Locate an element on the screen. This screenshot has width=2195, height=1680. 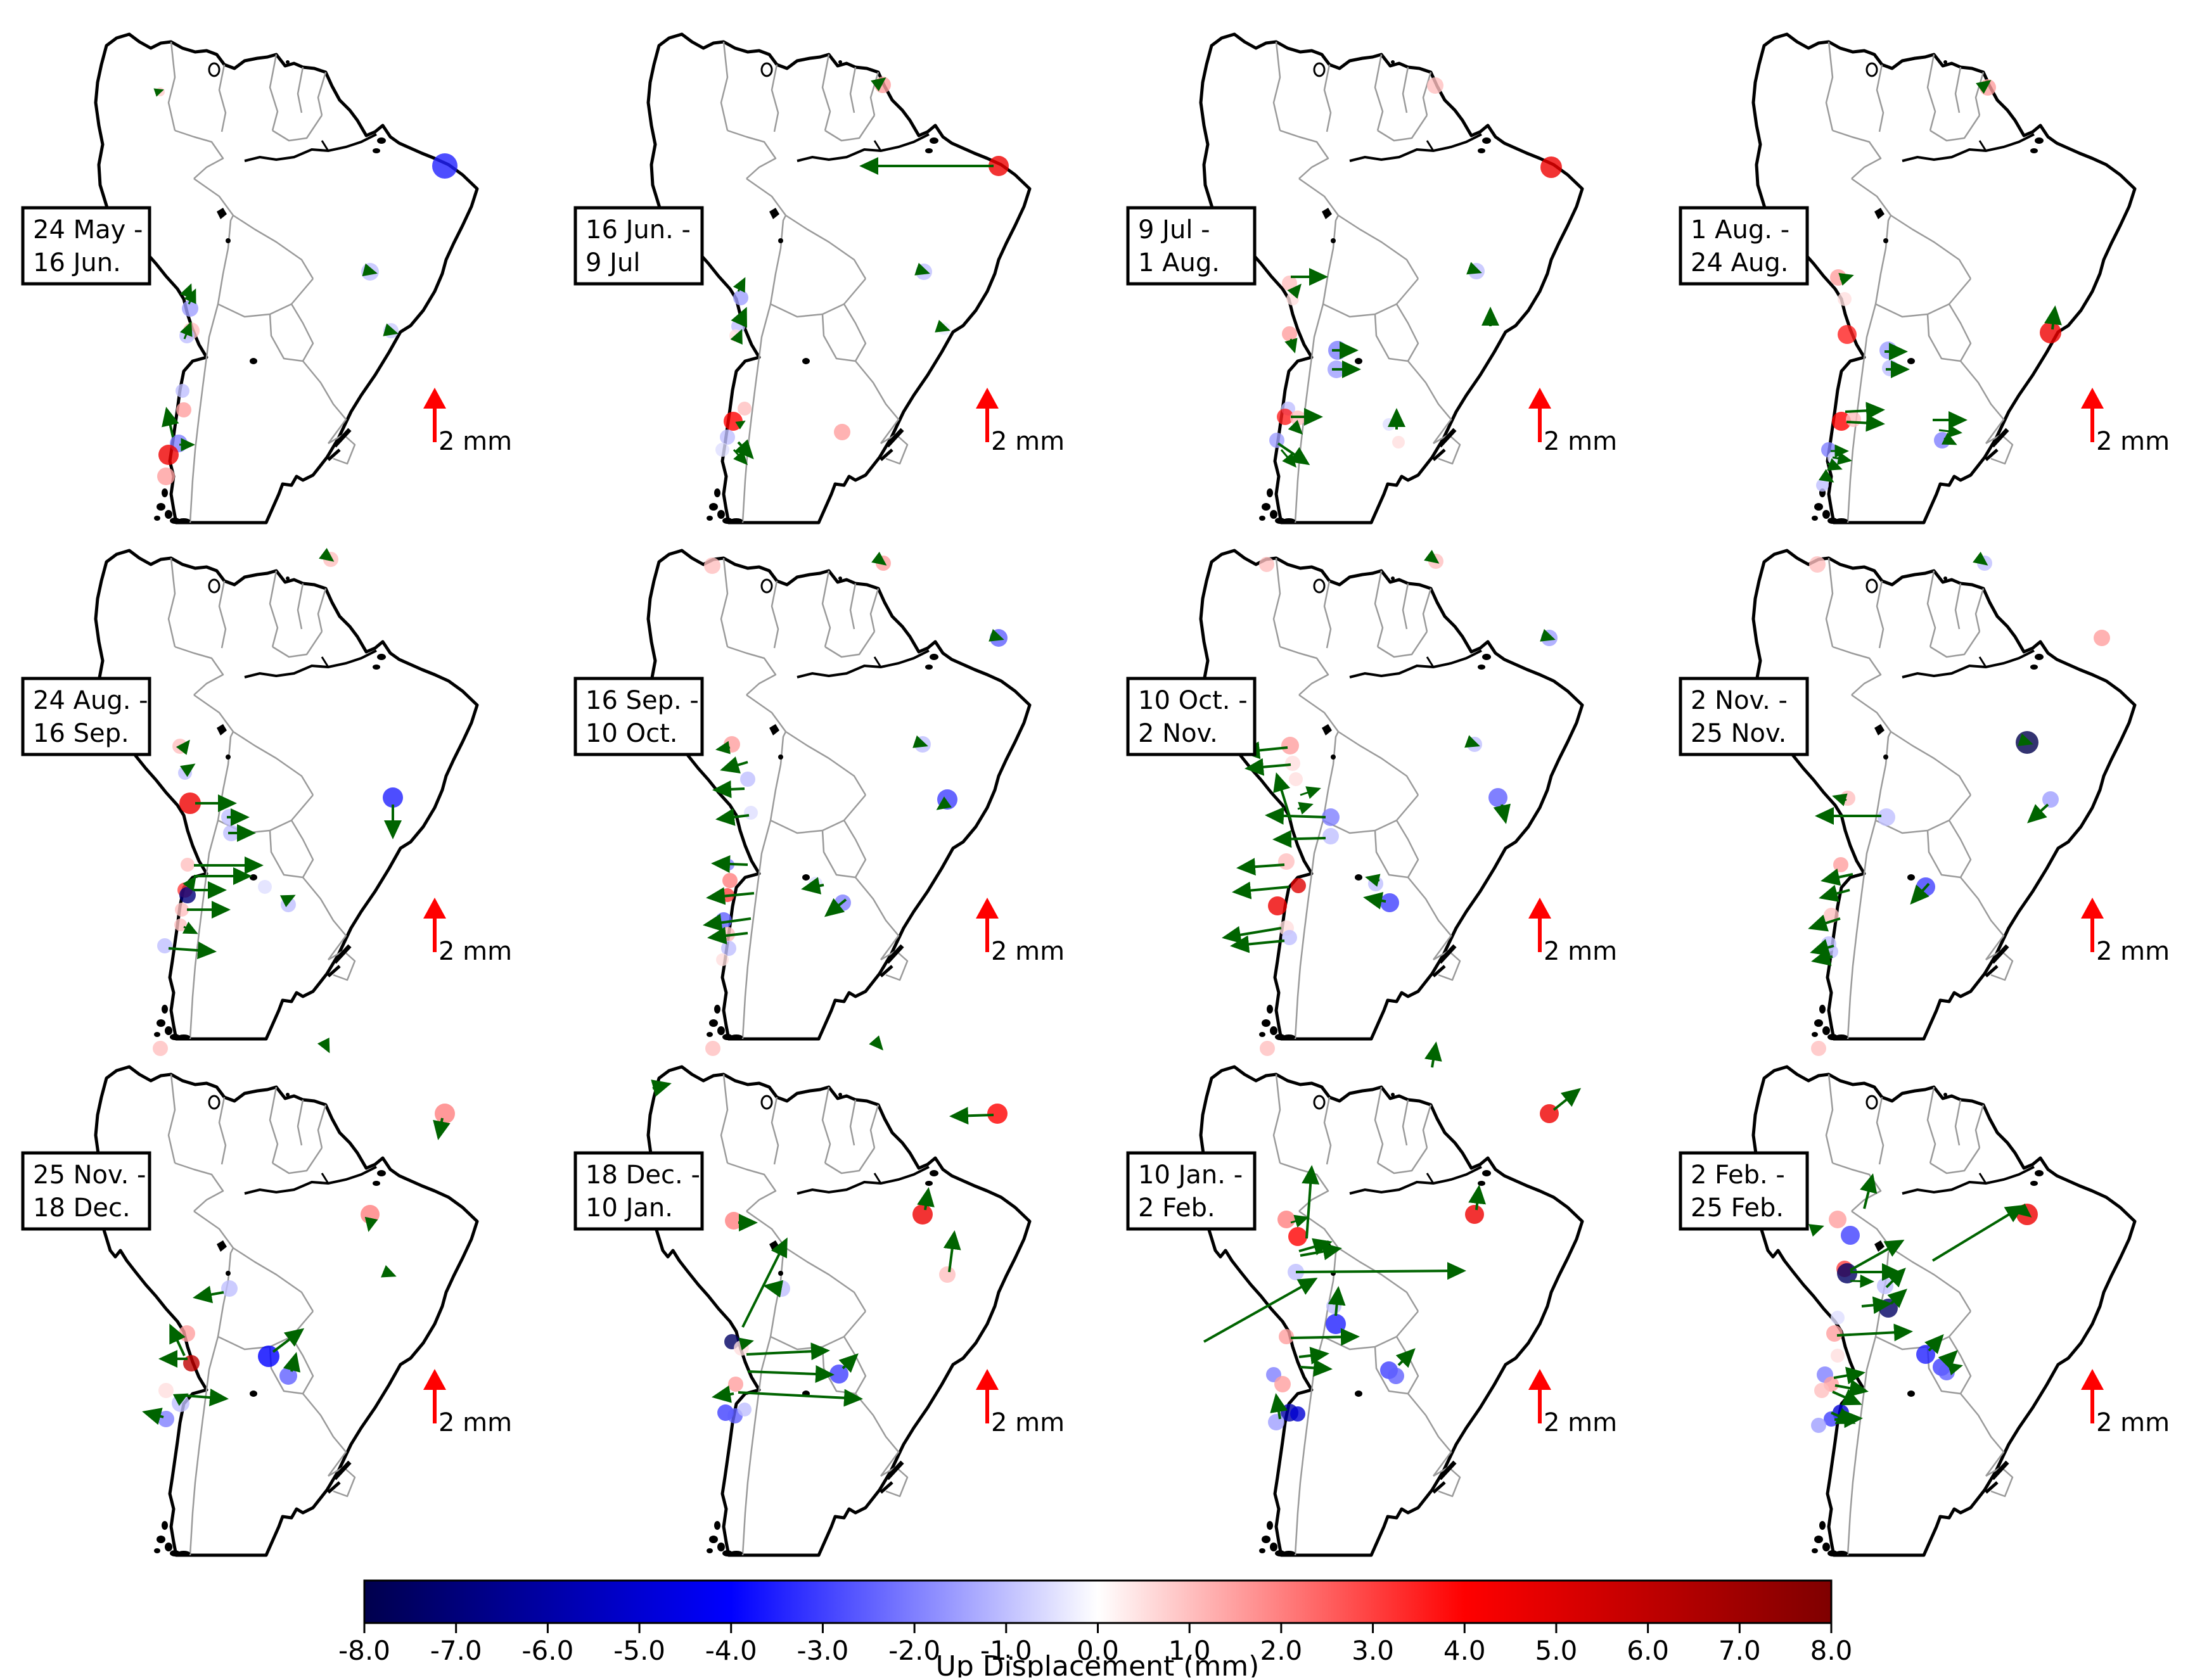
colorbar-tick-label: 3.0 is located at coordinates (1373, 1650).